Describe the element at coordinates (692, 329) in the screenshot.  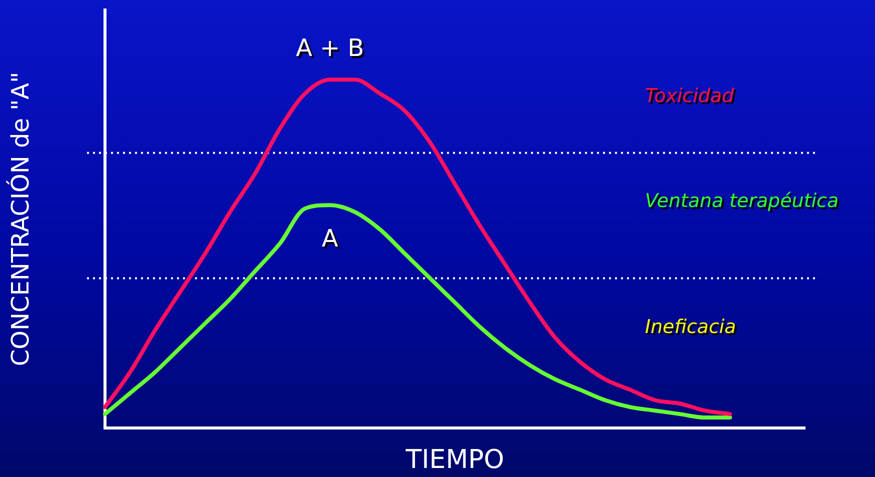
I see `annotation: Ineficacia` at that location.